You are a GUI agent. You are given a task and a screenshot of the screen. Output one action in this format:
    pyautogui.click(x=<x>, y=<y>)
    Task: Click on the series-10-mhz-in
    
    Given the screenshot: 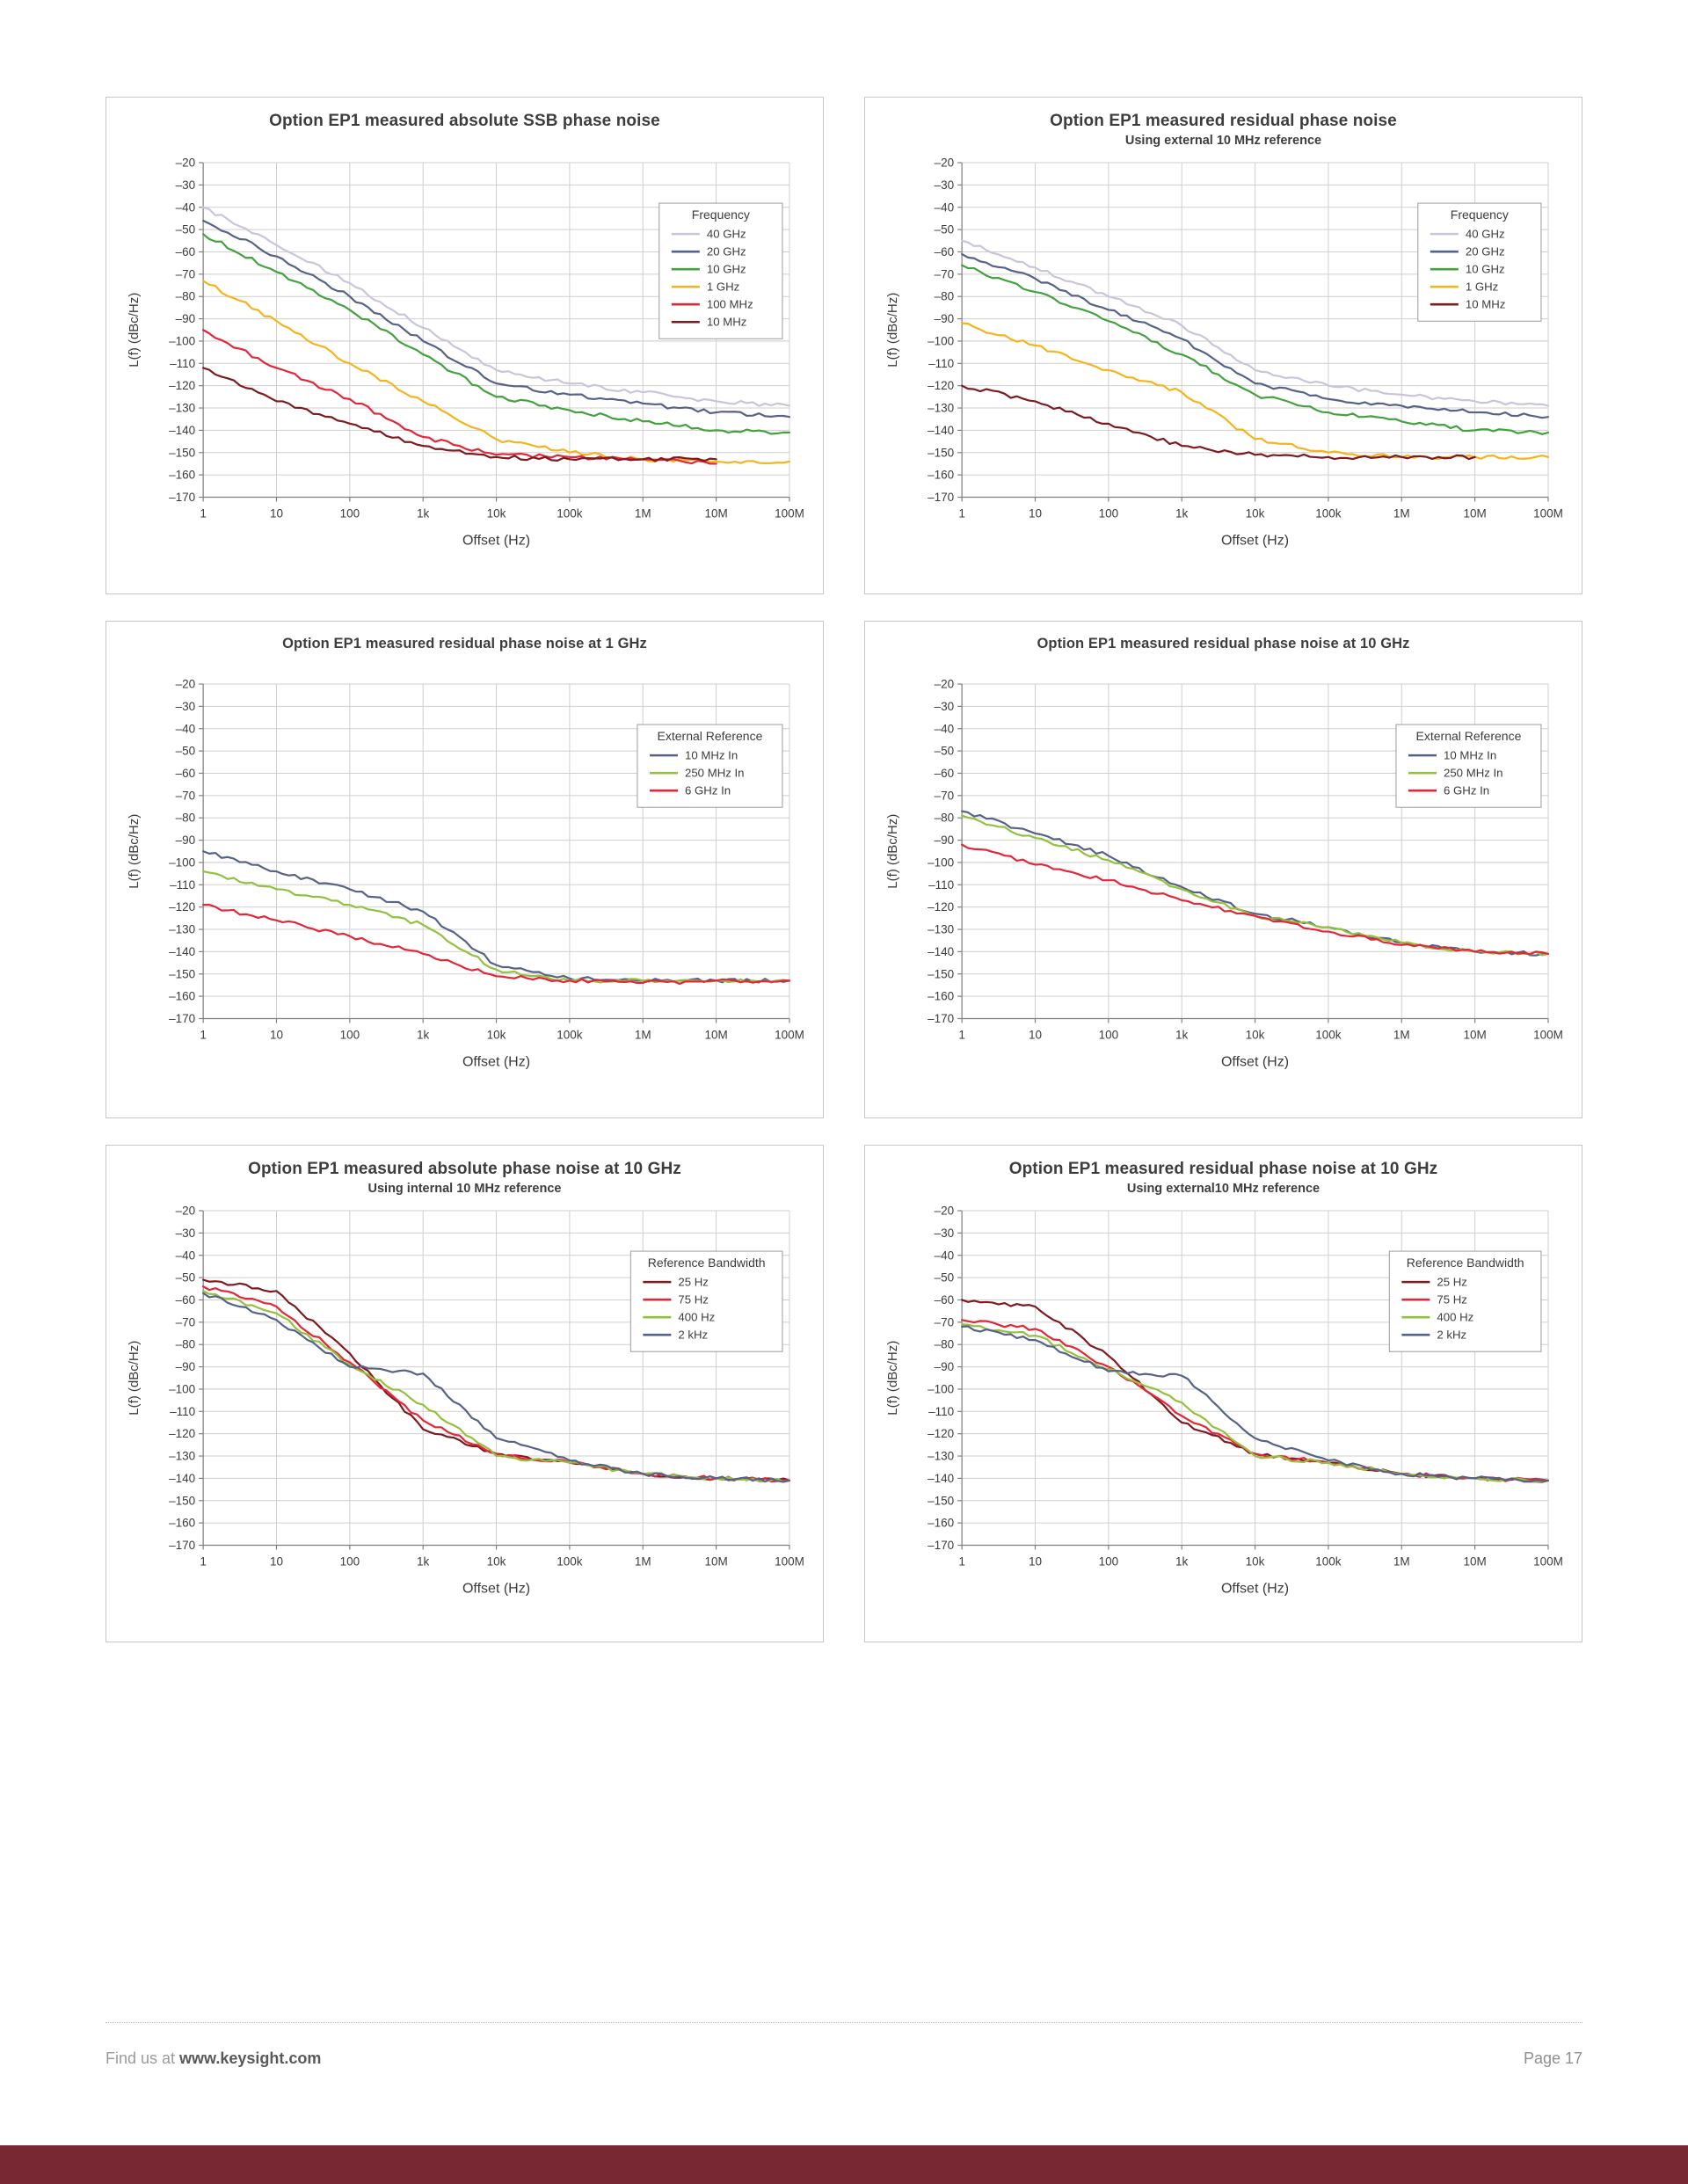 What is the action you would take?
    pyautogui.click(x=496, y=917)
    